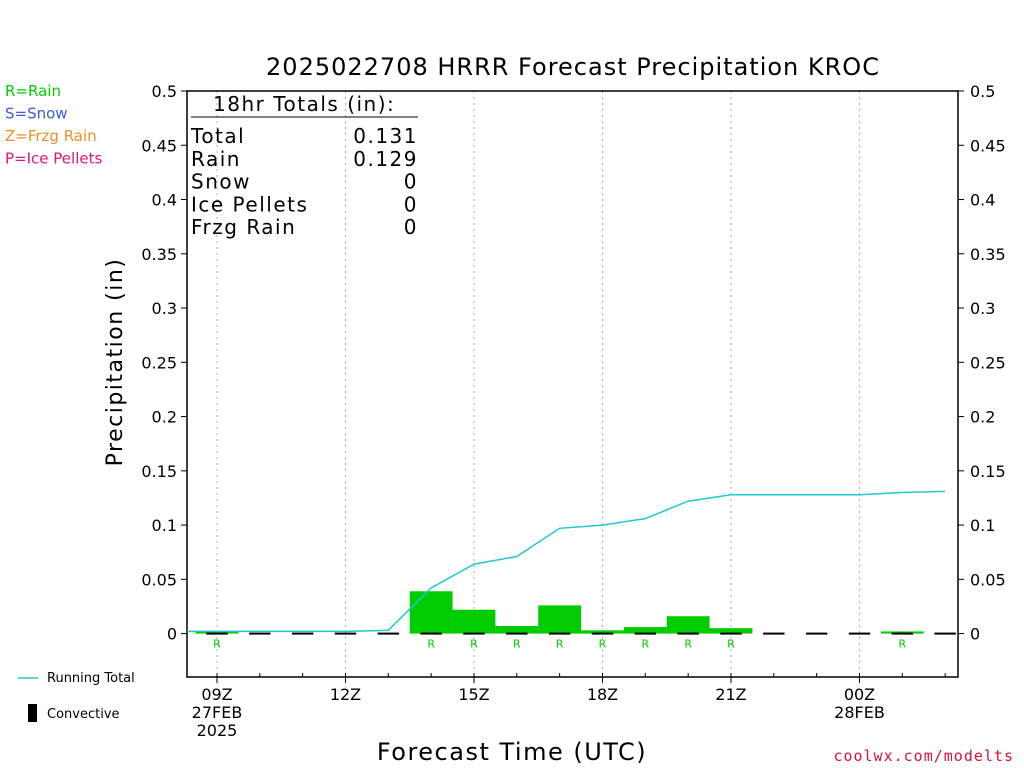 This screenshot has width=1024, height=768. I want to click on precip-type-legend-item: Z=Frzg Rain, so click(51, 136).